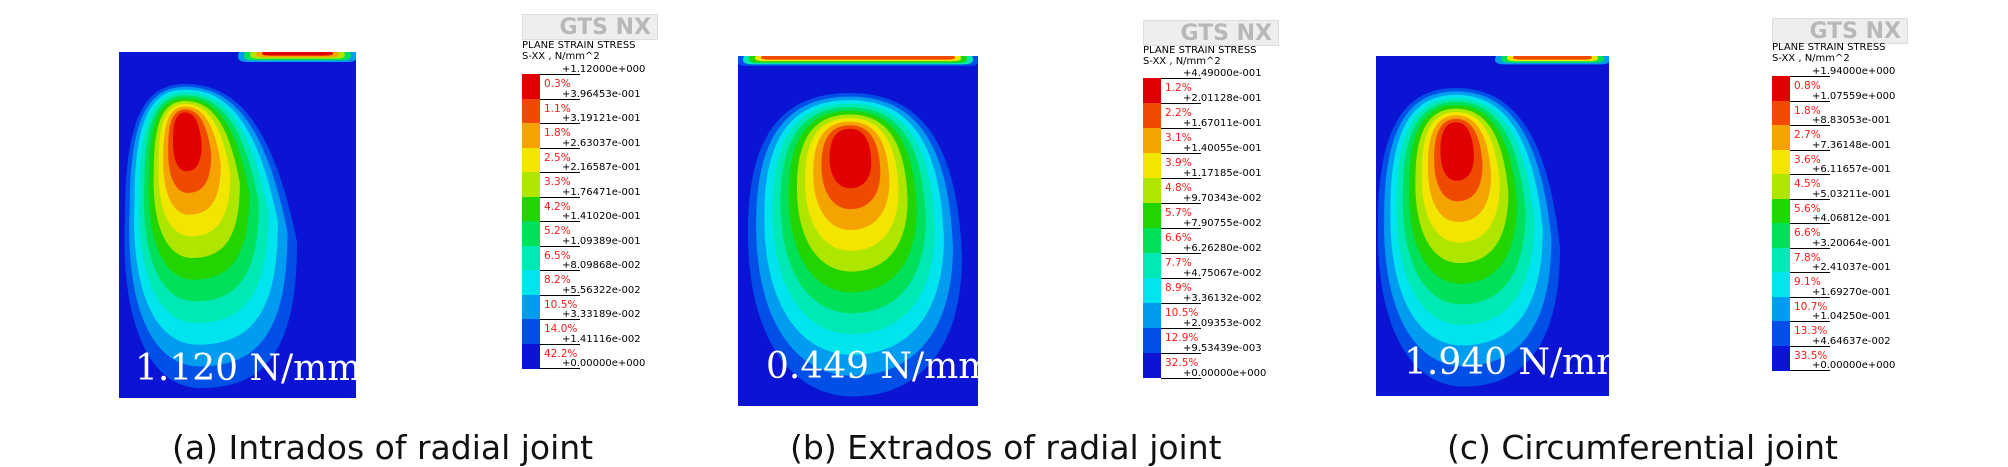 Image resolution: width=2008 pixels, height=467 pixels. I want to click on legend-units: S-XX , N/mm^2, so click(561, 56).